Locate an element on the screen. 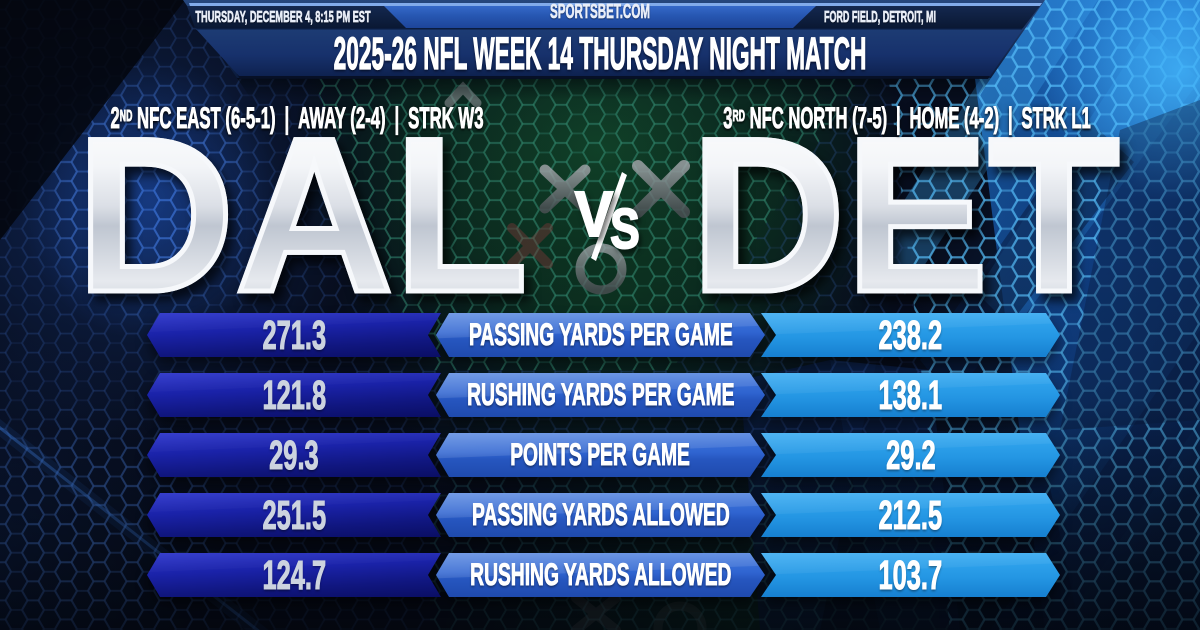 This screenshot has height=630, width=1200. stat-label-bar: RUSHING YARDS PER GAME is located at coordinates (600, 395).